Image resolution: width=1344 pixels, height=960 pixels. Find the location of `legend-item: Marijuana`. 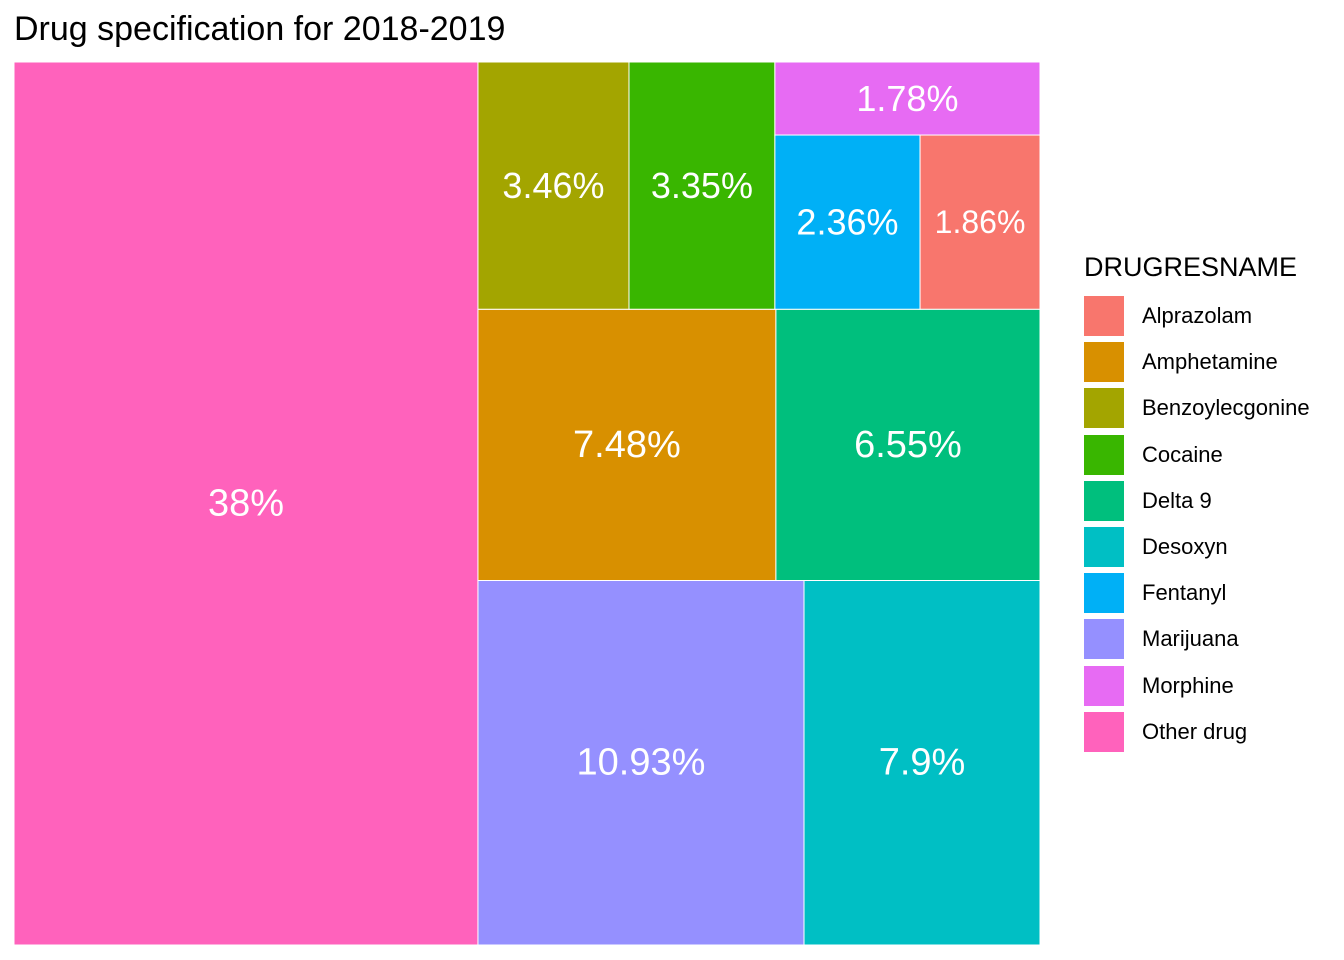

legend-item: Marijuana is located at coordinates (1197, 639).